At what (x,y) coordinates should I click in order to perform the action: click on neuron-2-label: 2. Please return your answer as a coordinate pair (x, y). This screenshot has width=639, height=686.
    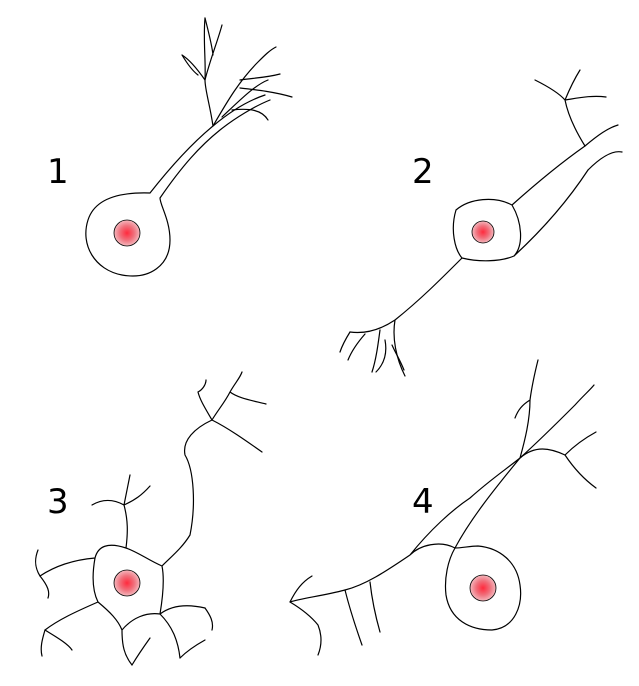
    Looking at the image, I should click on (423, 172).